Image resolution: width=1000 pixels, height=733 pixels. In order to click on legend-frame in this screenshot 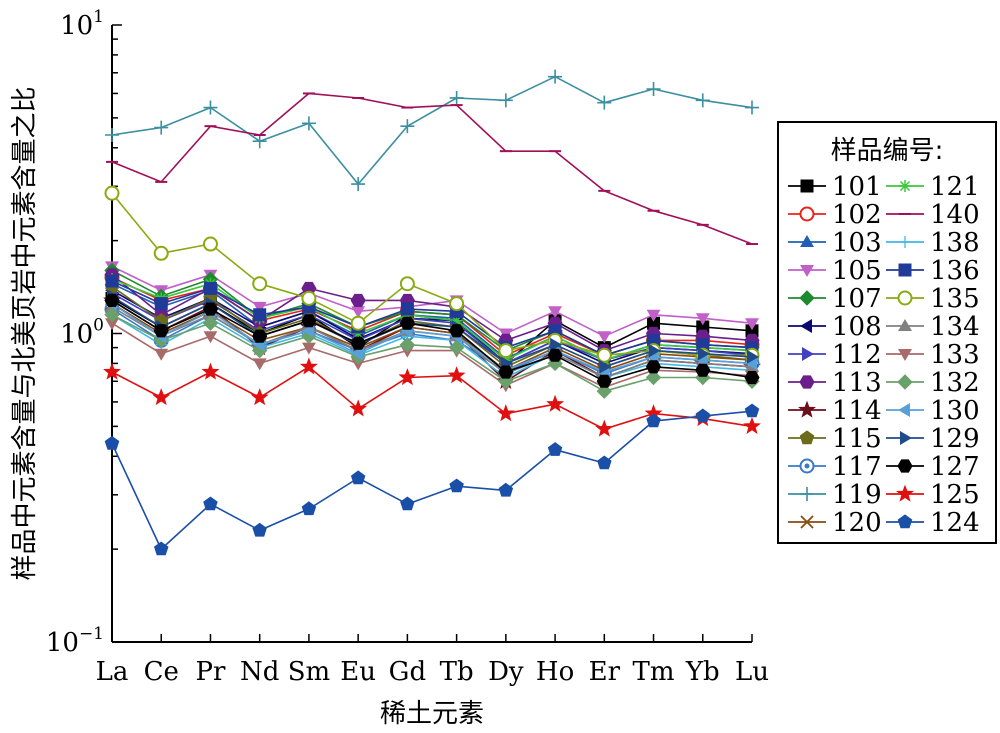, I will do `click(887, 332)`.